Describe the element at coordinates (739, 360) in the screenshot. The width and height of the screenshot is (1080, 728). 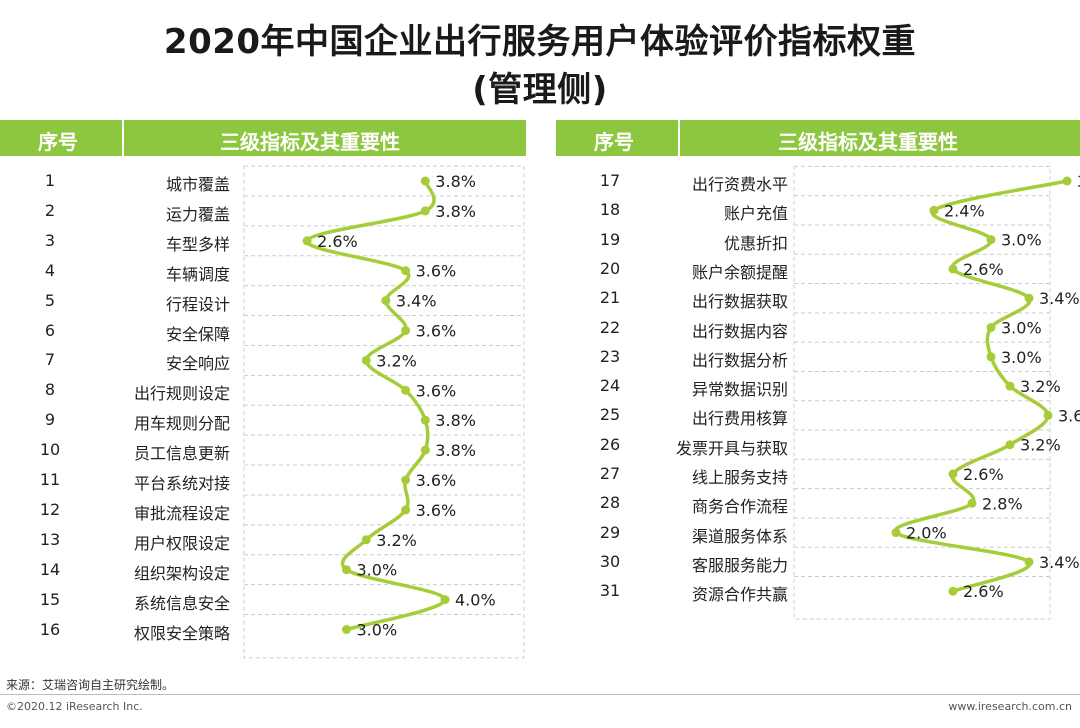
I see `indicator-name: 出行数据分析` at that location.